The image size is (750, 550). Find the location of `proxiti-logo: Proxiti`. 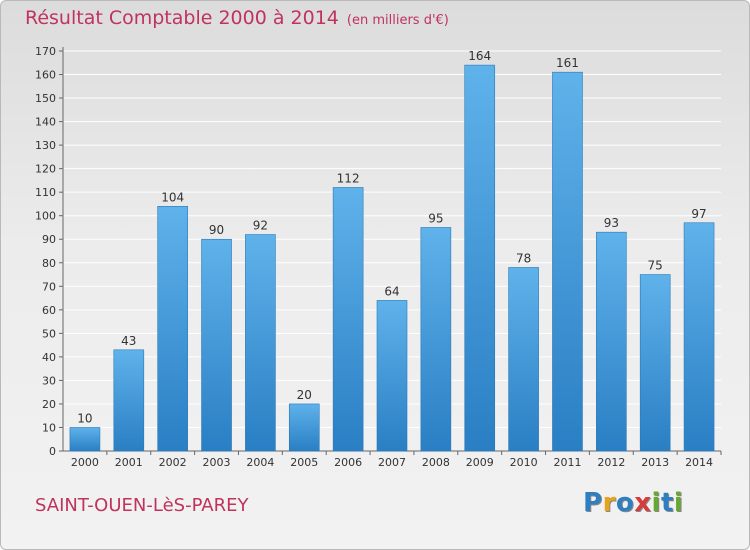

proxiti-logo: Proxiti is located at coordinates (633, 503).